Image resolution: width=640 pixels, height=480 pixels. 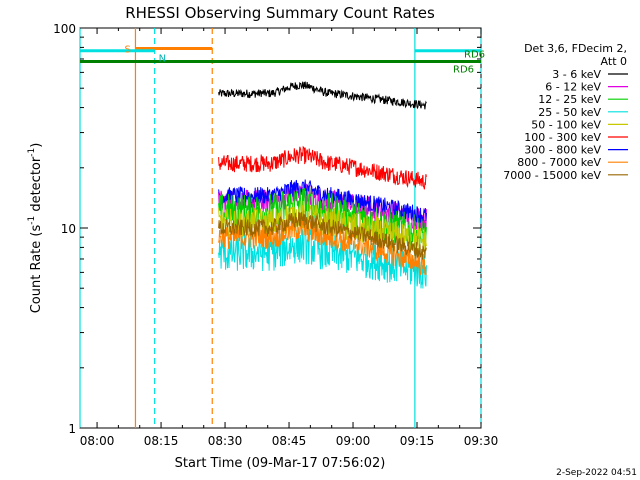 I want to click on x-tick-label: 09:00, so click(x=353, y=441).